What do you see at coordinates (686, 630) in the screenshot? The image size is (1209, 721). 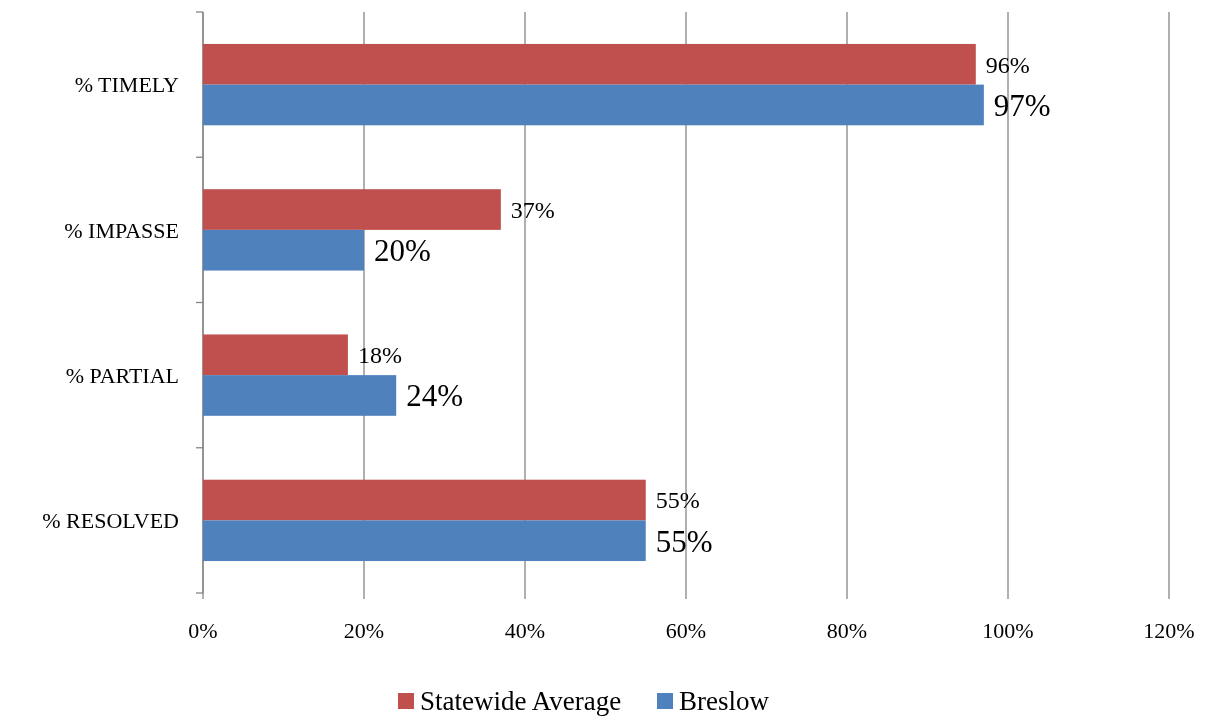 I see `x-tick-label: 60%` at bounding box center [686, 630].